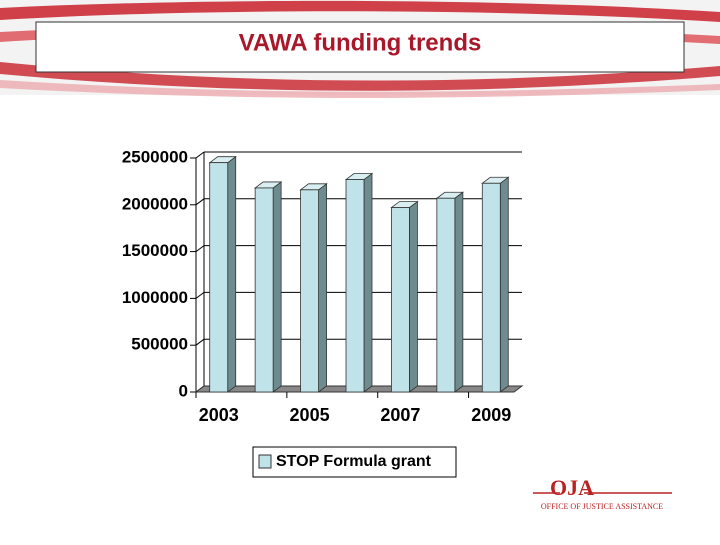 The width and height of the screenshot is (720, 545). I want to click on legend-label: STOP Formula grant, so click(354, 461).